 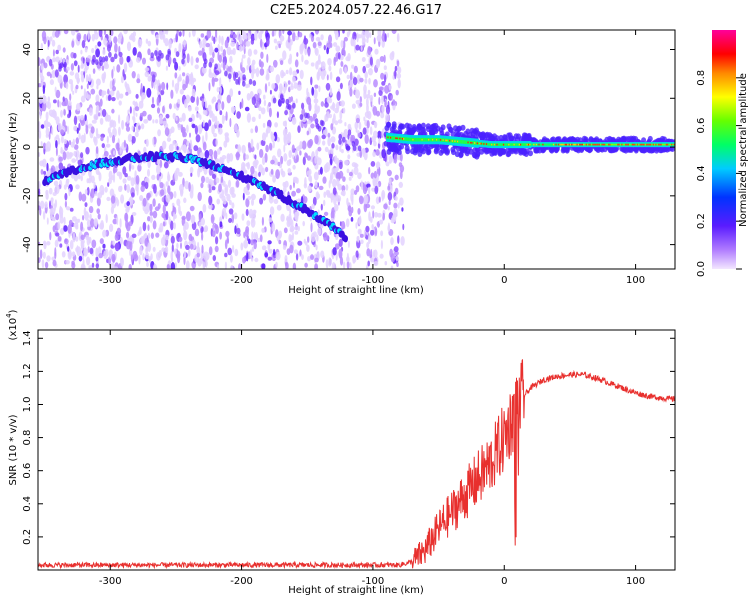 I want to click on y-tick-label: 1.0, so click(x=27, y=405).